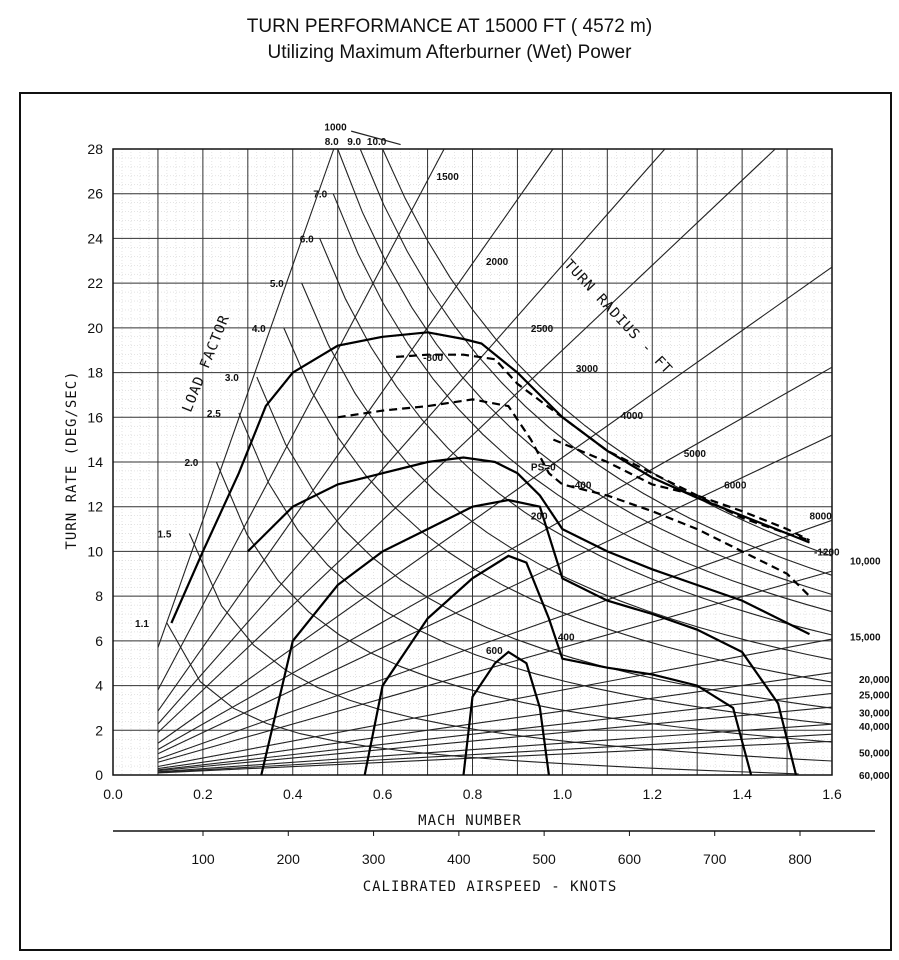  Describe the element at coordinates (433, 358) in the screenshot. I see `ps-label: -800` at that location.